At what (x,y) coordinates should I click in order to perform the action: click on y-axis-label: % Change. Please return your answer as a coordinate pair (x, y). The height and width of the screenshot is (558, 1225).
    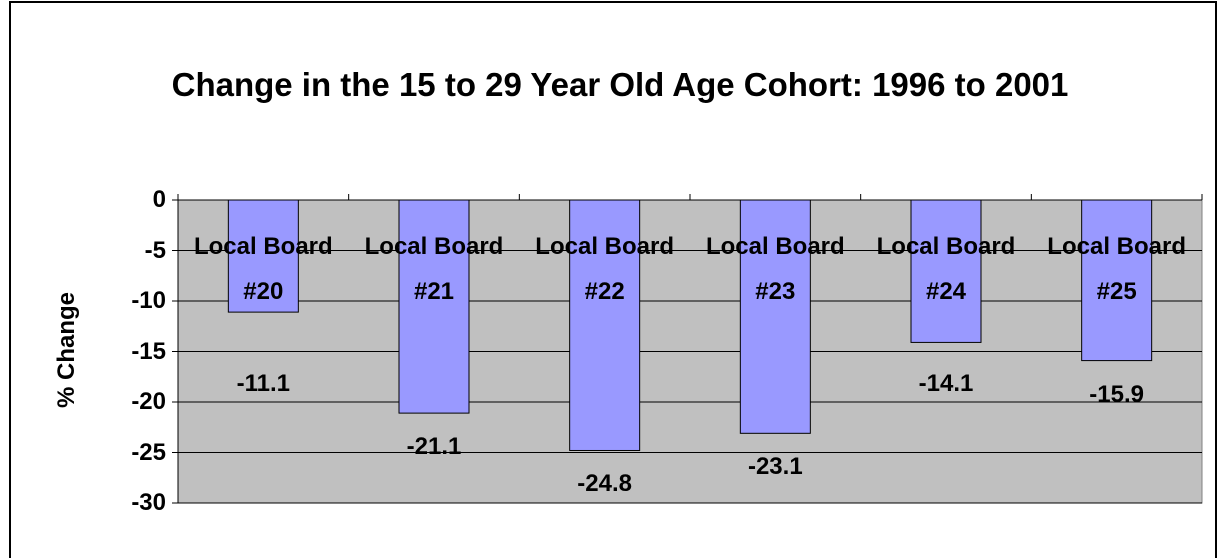
    Looking at the image, I should click on (66, 350).